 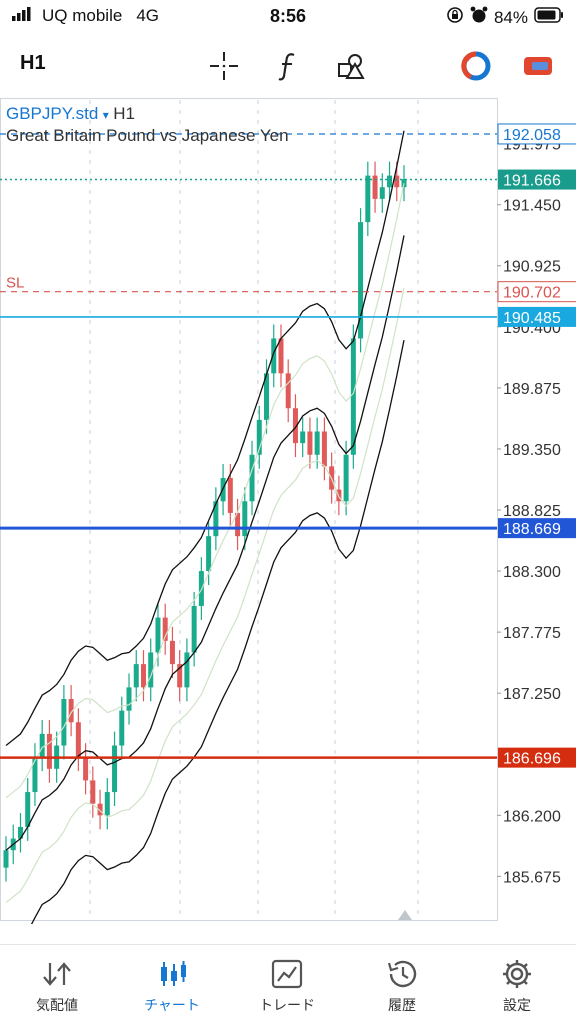 What do you see at coordinates (405, 915) in the screenshot?
I see `chart-shift-marker` at bounding box center [405, 915].